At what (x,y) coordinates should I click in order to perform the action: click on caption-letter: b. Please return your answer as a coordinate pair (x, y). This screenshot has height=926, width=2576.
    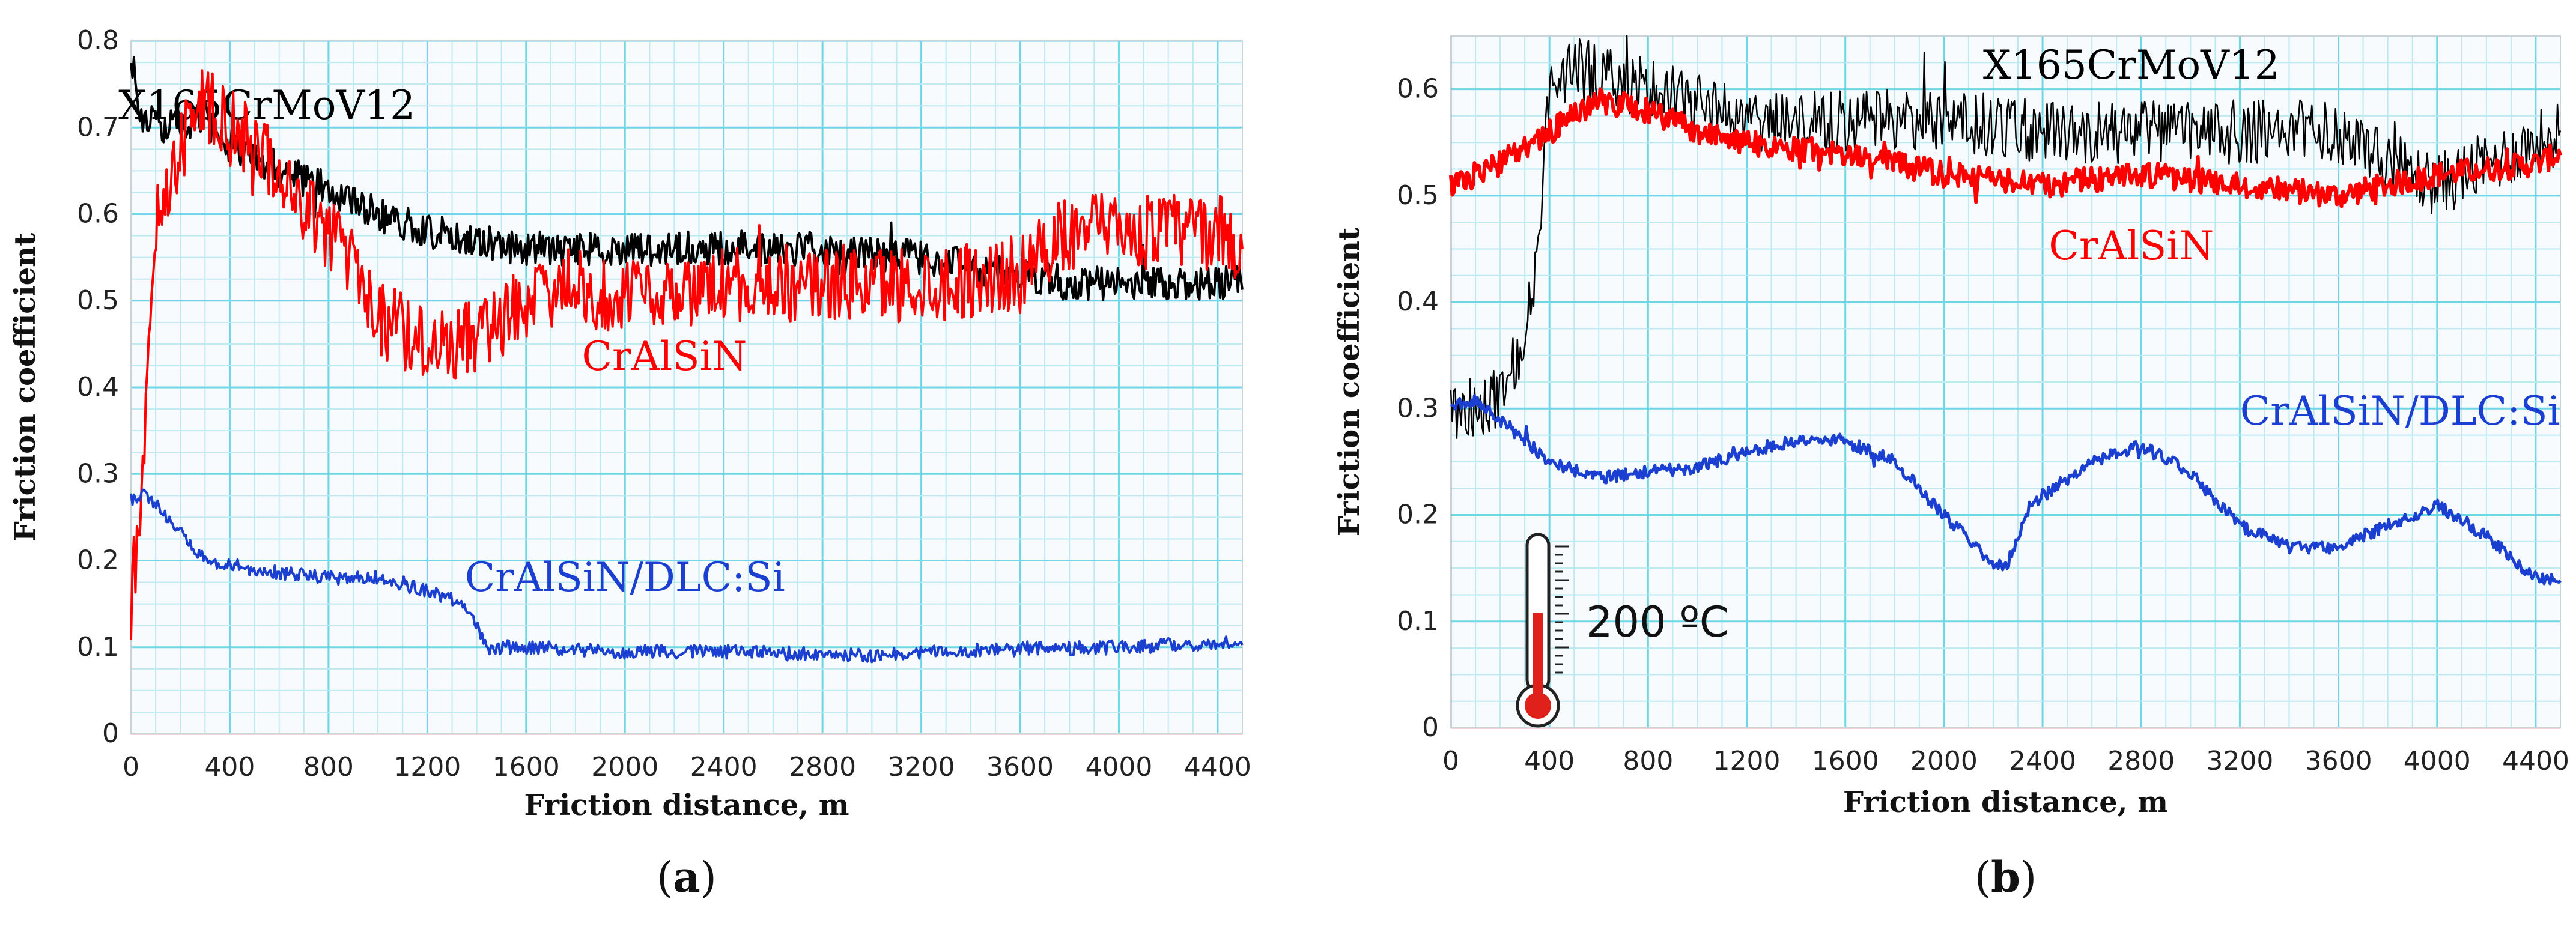
    Looking at the image, I should click on (2005, 877).